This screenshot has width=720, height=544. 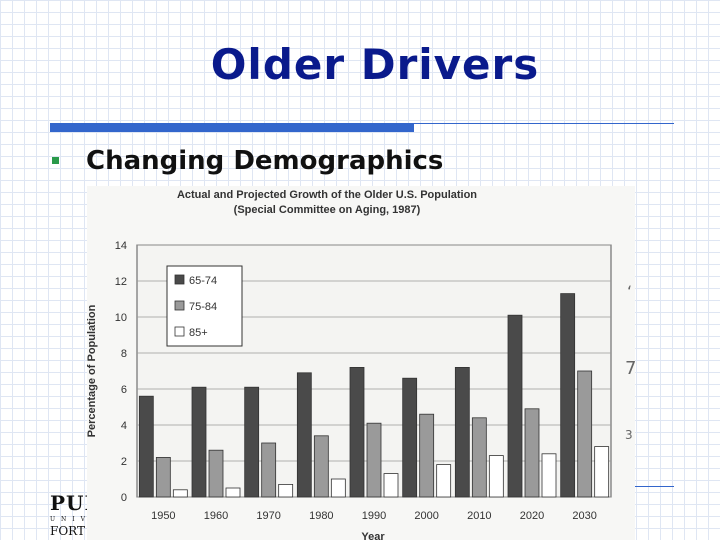 I want to click on legend-label-65-74: 65-74, so click(x=203, y=281).